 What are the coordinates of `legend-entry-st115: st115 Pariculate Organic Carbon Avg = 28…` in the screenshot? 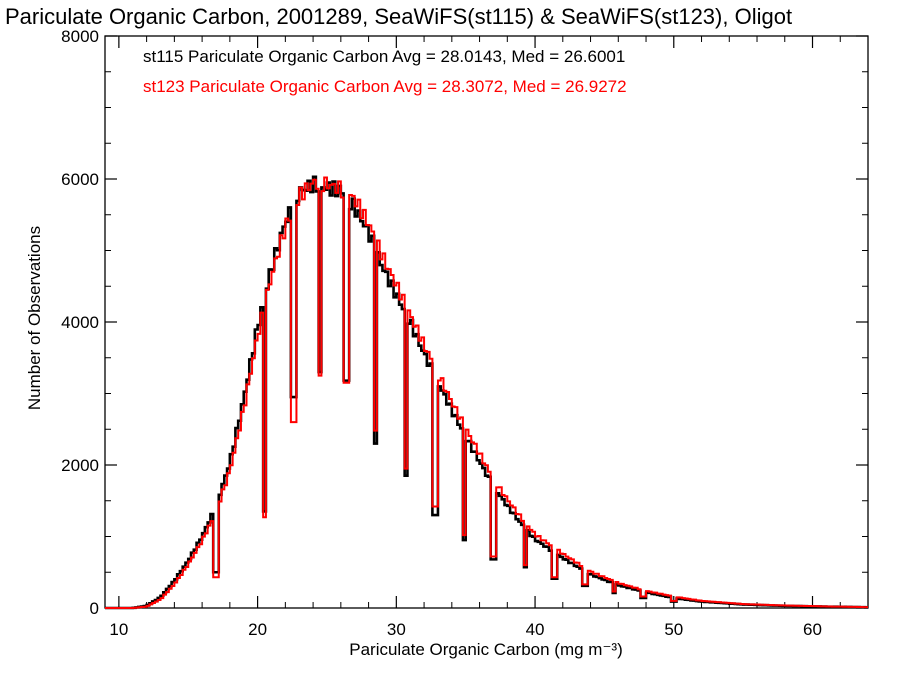 It's located at (384, 56).